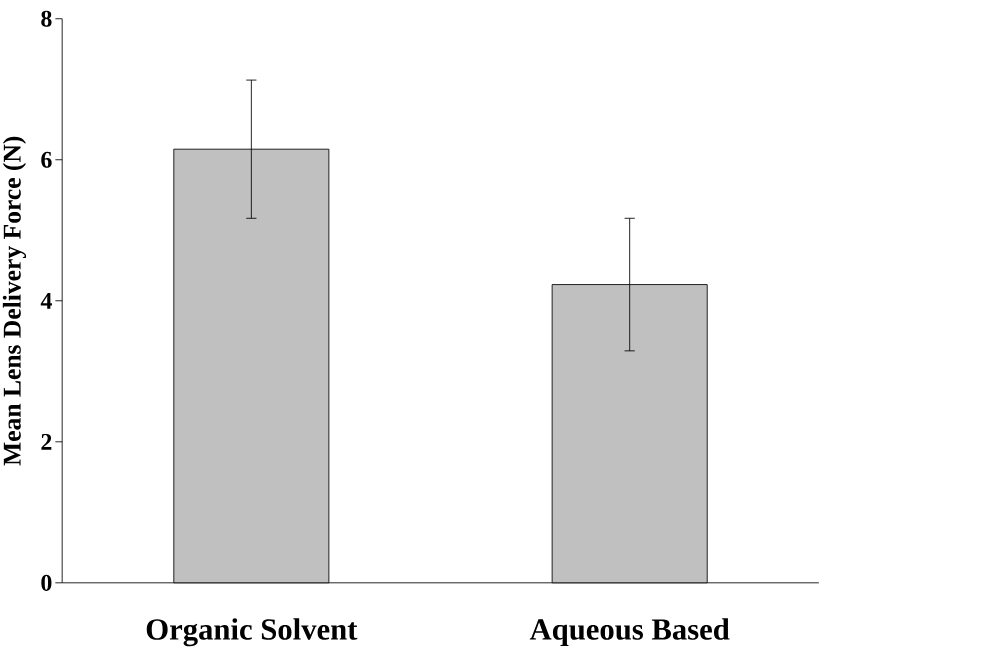 This screenshot has height=650, width=1008. Describe the element at coordinates (46, 441) in the screenshot. I see `y-tick-label: 2` at that location.